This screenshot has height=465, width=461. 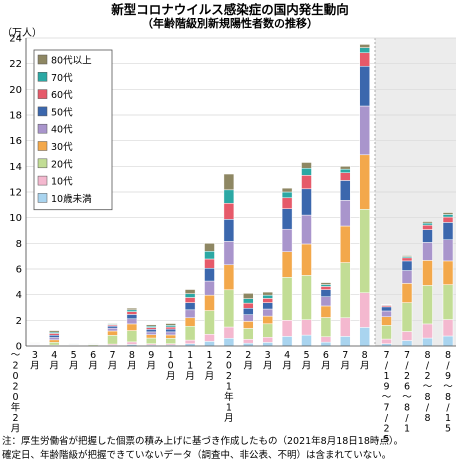 I want to click on y-tick-label: 14, so click(x=15, y=167).